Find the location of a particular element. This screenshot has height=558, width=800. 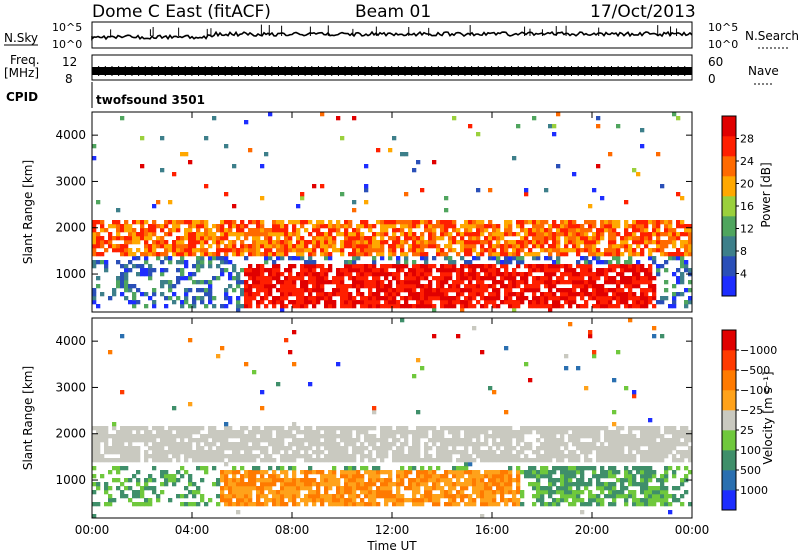

velocity-cbar-swatch is located at coordinates (729, 360).